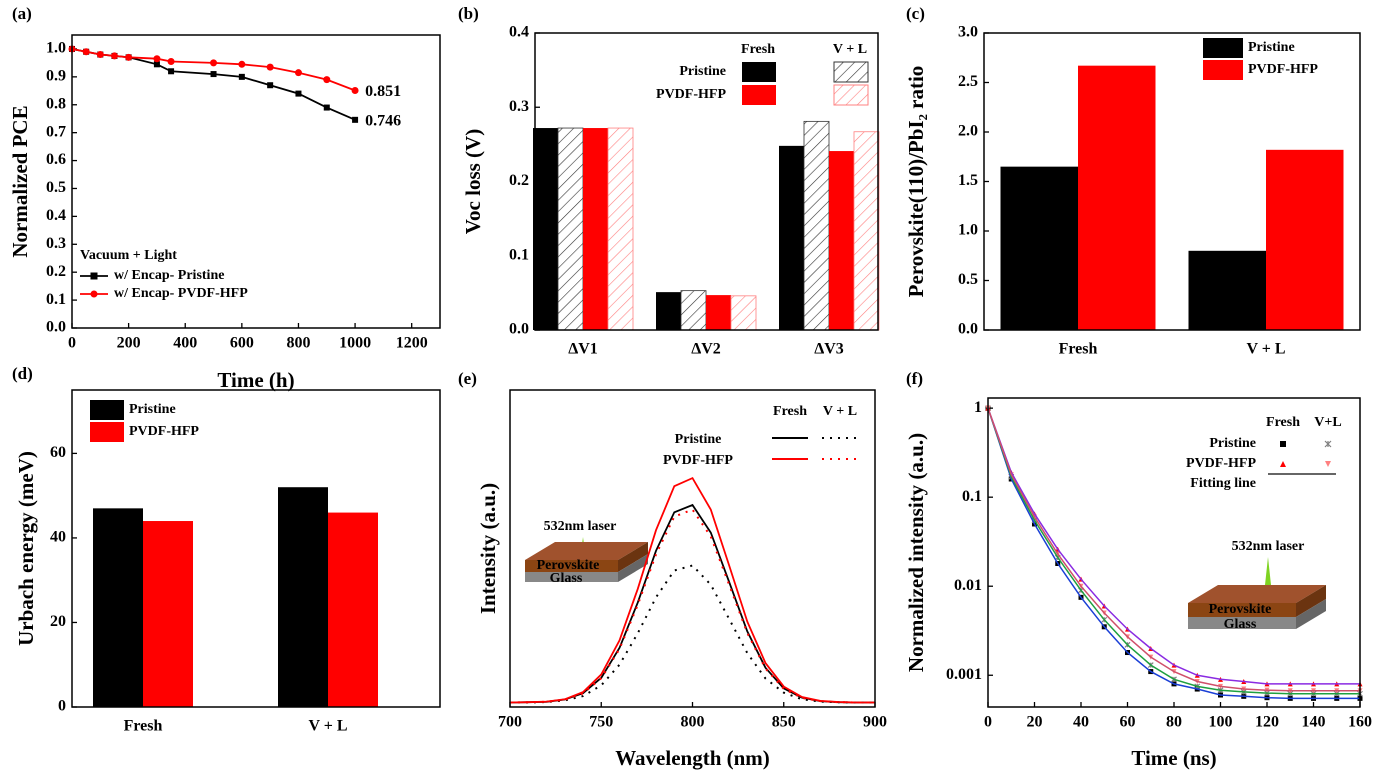 Image resolution: width=1374 pixels, height=773 pixels. I want to click on x-tick-label: 60, so click(1128, 722).